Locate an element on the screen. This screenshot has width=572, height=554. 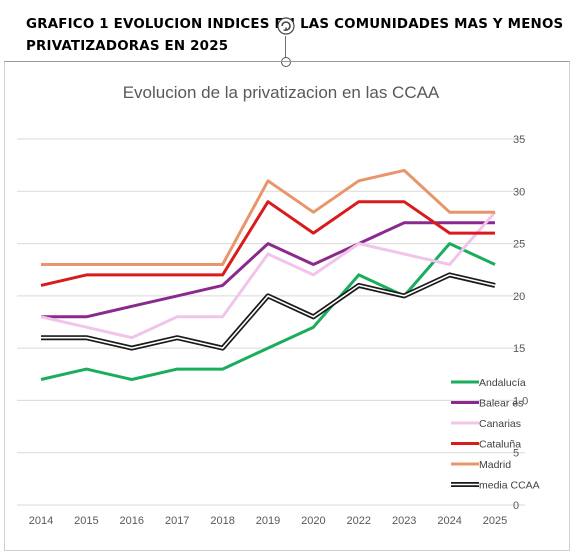
x-tick-label: 2023 is located at coordinates (404, 521).